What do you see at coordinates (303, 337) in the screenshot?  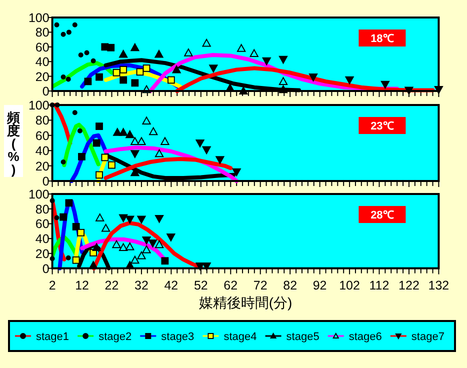 I see `legend-label: stage5` at bounding box center [303, 337].